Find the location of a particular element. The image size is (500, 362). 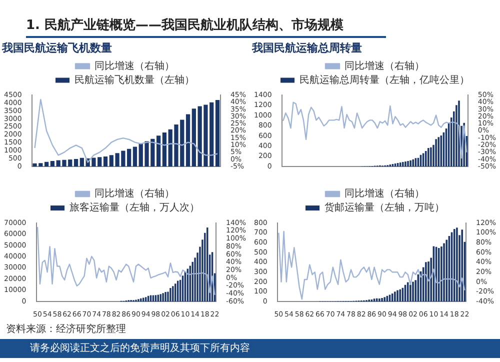

legend-label: 货邮运输量（左轴，万吨） is located at coordinates (384, 208).